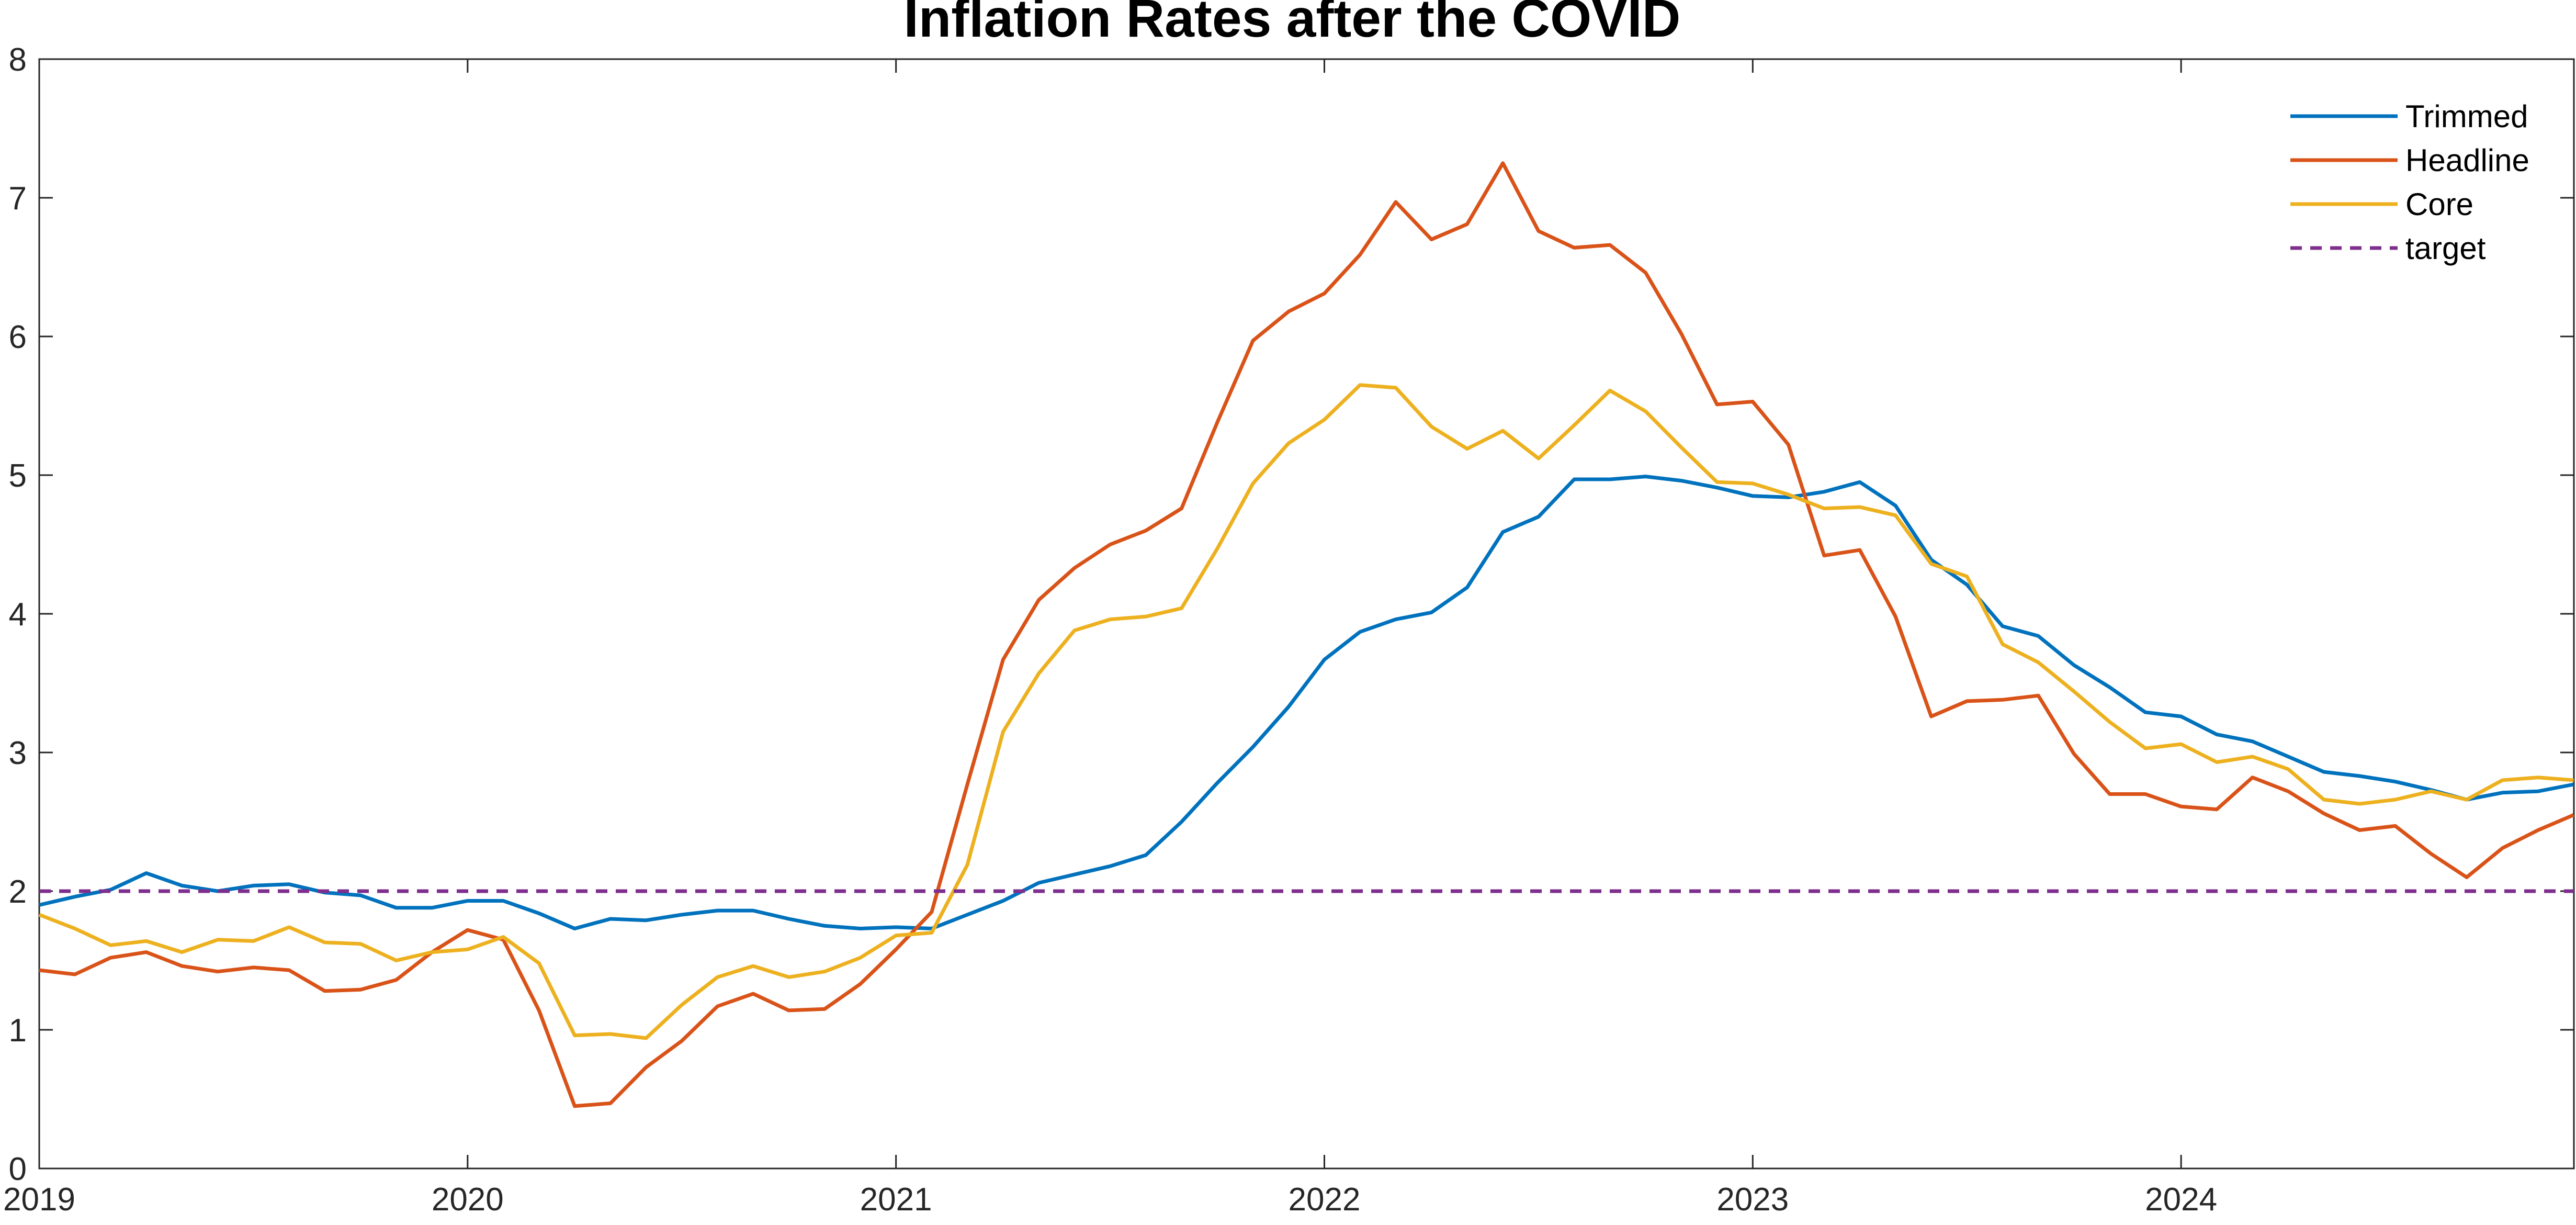  I want to click on chart-title: Inflation Rates after the COVID, so click(1292, 24).